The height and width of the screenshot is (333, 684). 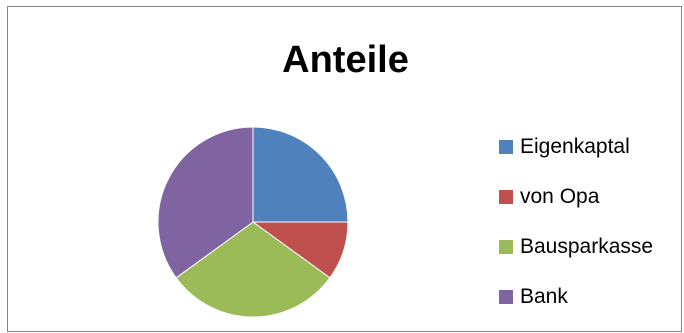 I want to click on legend-label-bausparkasse: Bausparkasse, so click(x=587, y=246).